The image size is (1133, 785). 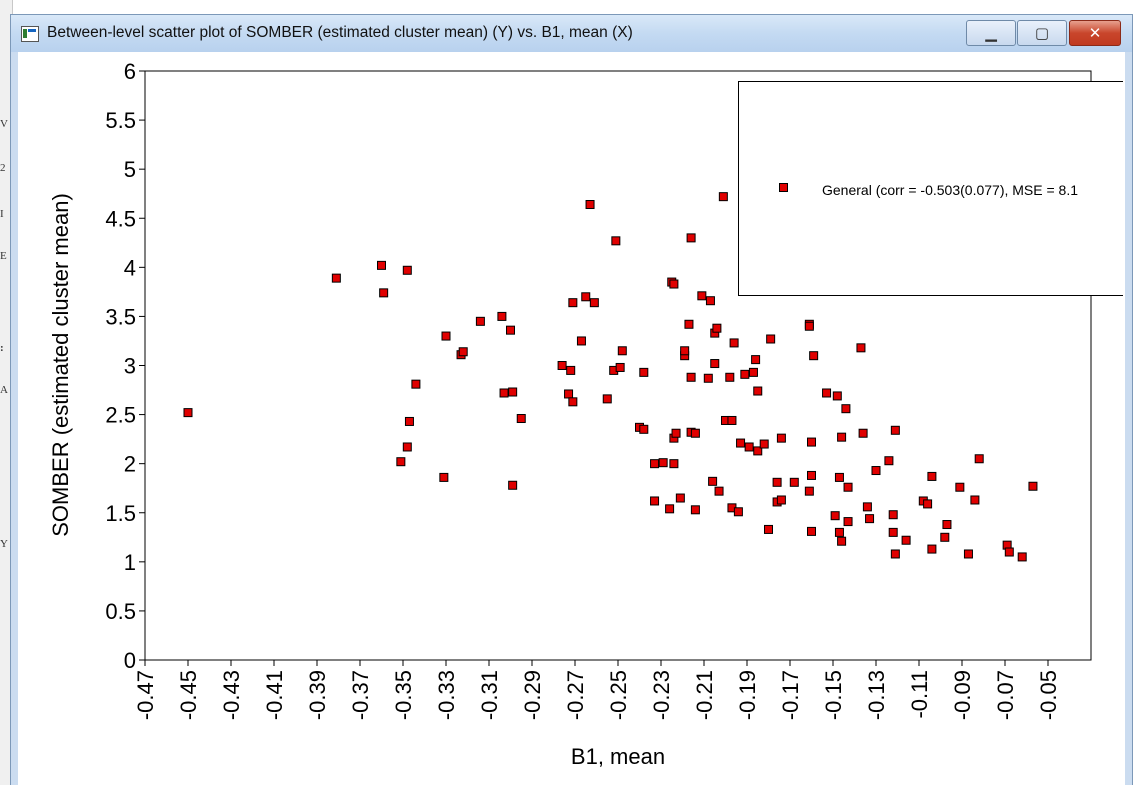 What do you see at coordinates (747, 695) in the screenshot?
I see `x-tick-label: -0.19` at bounding box center [747, 695].